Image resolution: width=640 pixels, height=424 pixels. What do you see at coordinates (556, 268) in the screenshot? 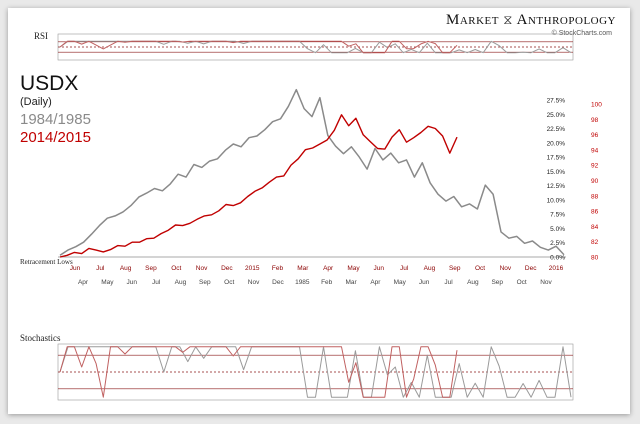
I see `top-axis-label: 2016` at bounding box center [556, 268].